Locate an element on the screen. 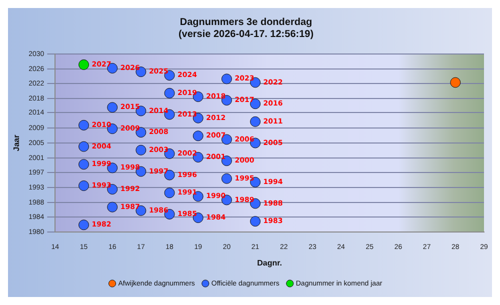  y-axis-title: Jaar is located at coordinates (17, 143).